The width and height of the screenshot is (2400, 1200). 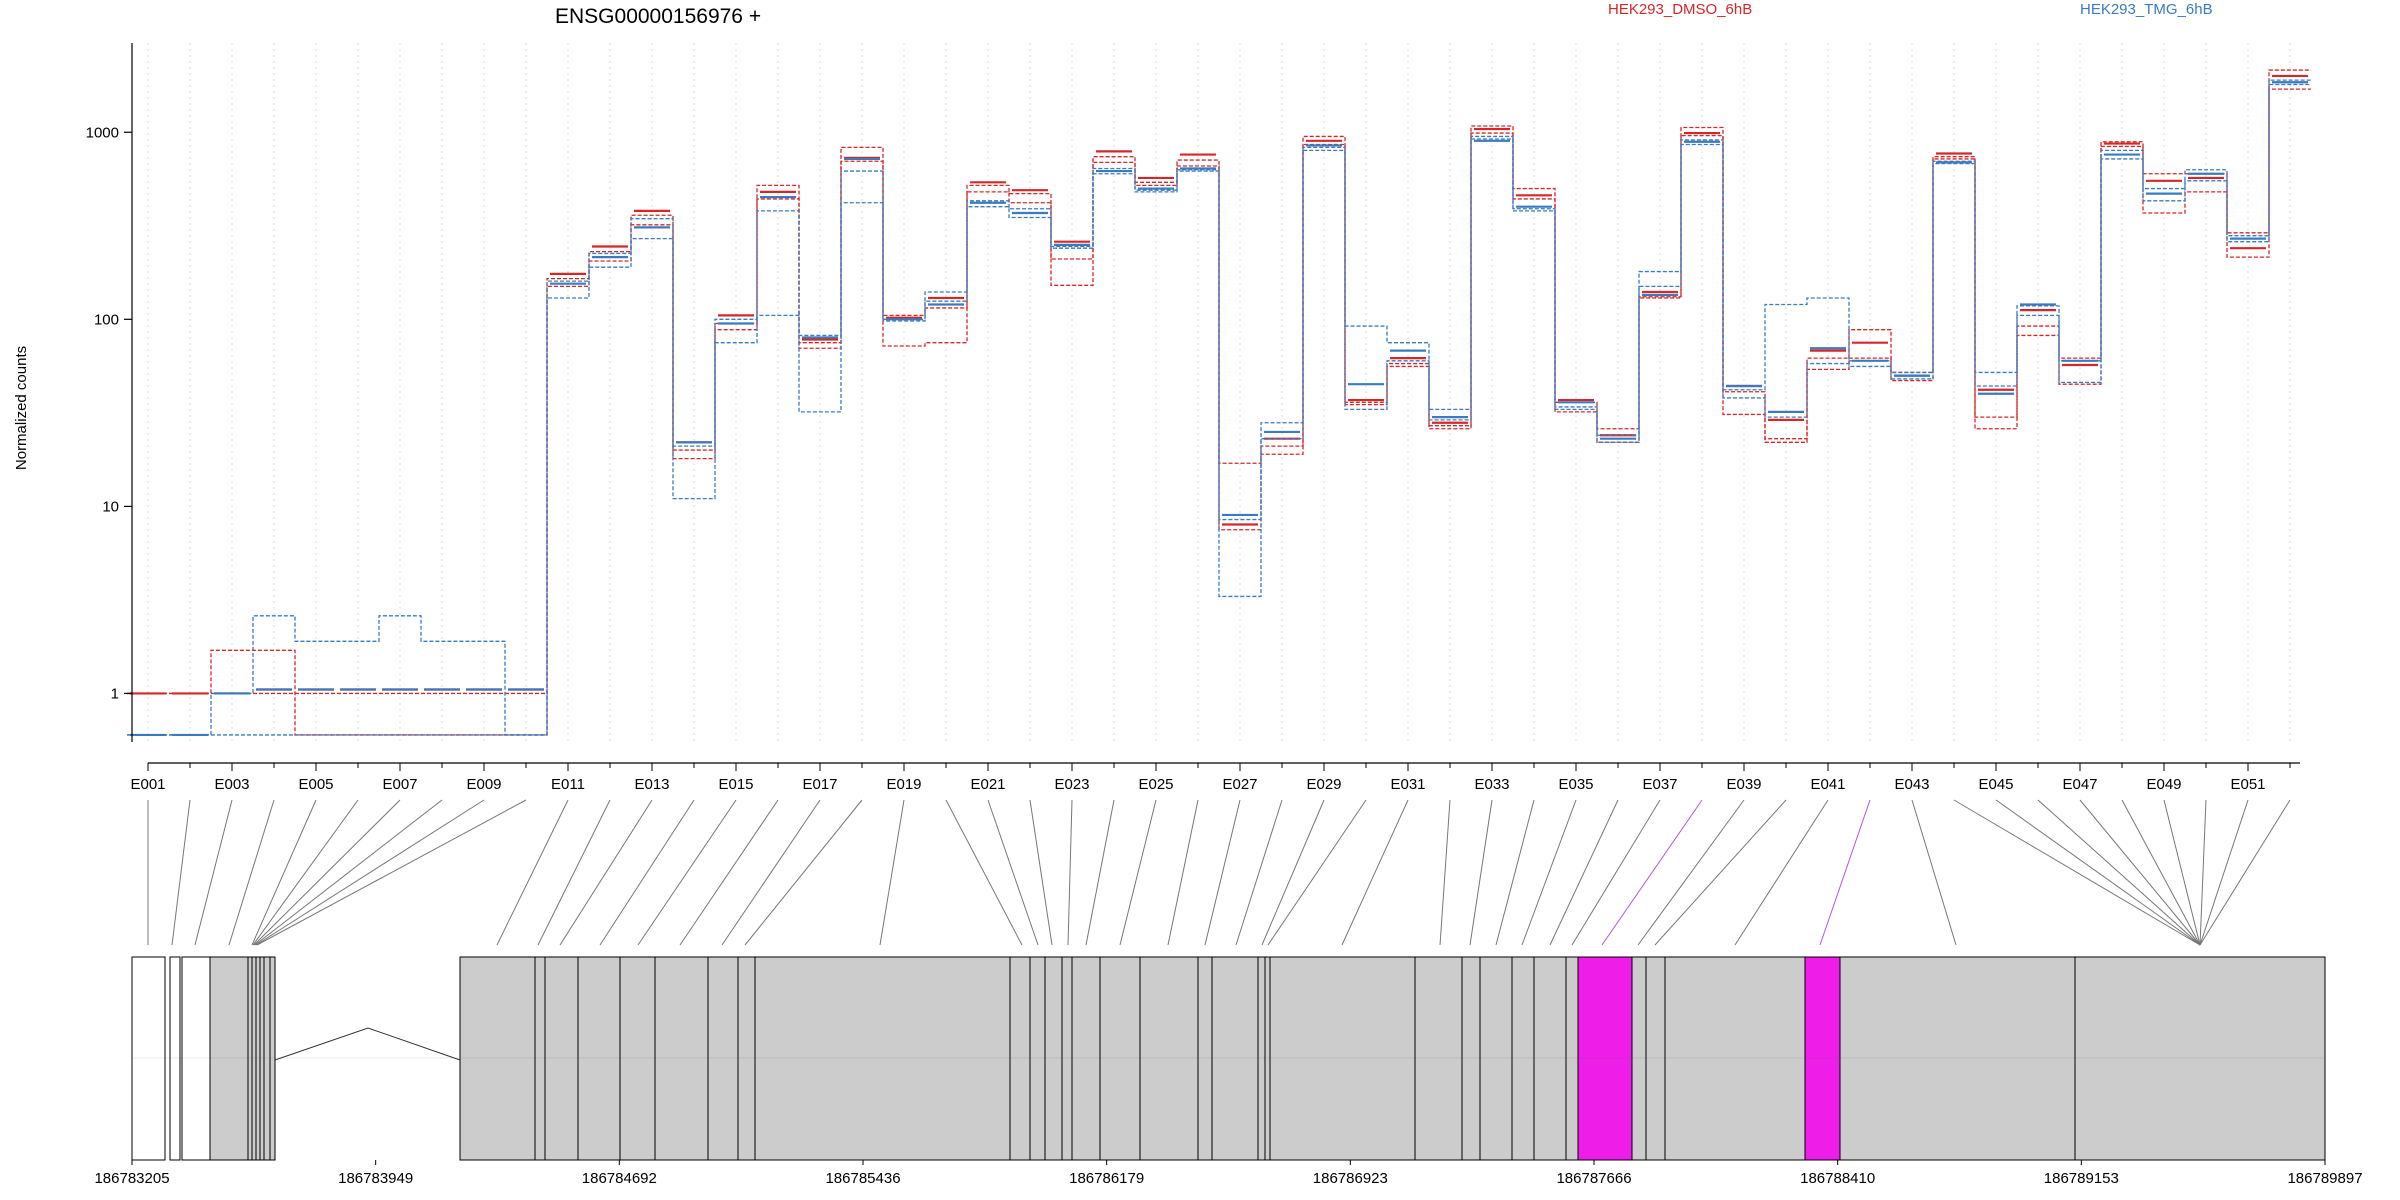 I want to click on y-tick-label: 1000, so click(x=102, y=132).